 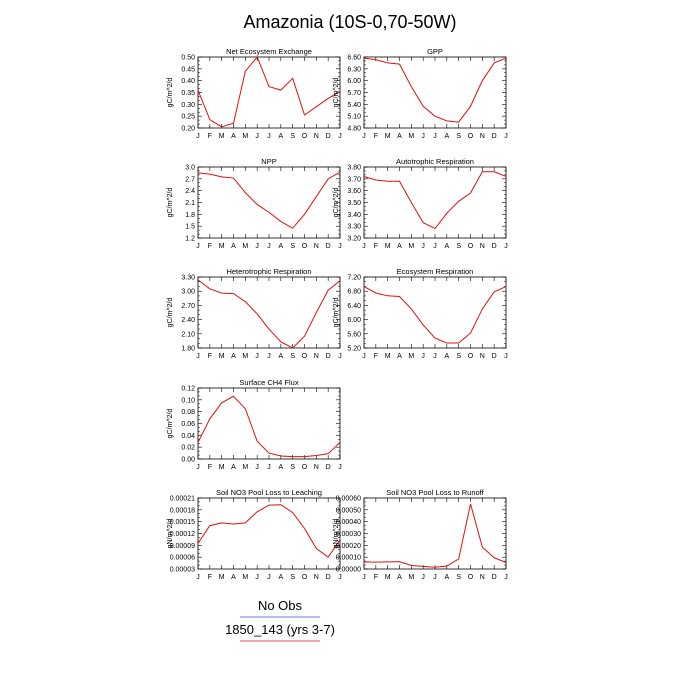 I want to click on y-tick-label: 0.25, so click(x=188, y=117).